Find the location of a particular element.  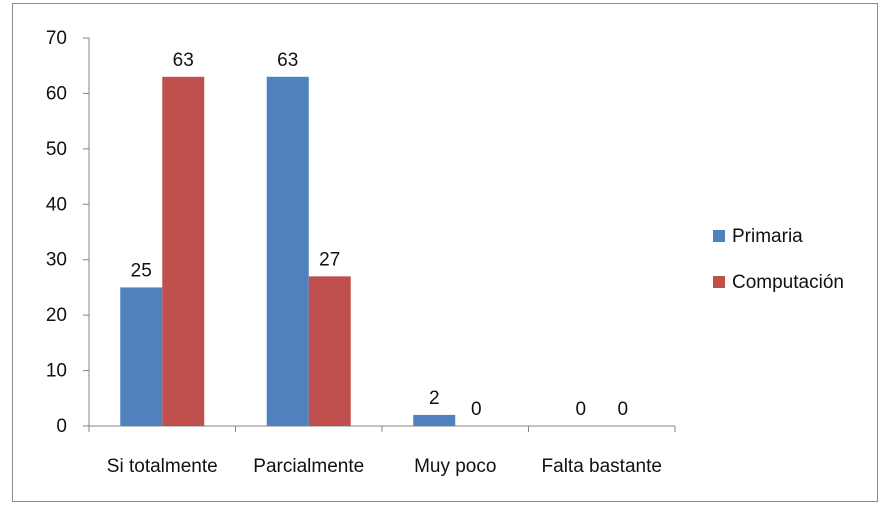

legend-label: Primaria is located at coordinates (767, 236).